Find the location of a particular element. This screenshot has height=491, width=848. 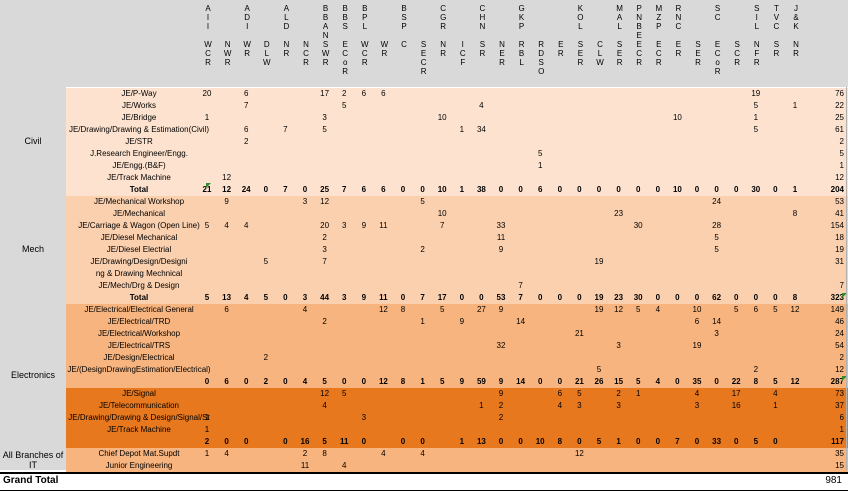

table-cell: 2 is located at coordinates (618, 393).